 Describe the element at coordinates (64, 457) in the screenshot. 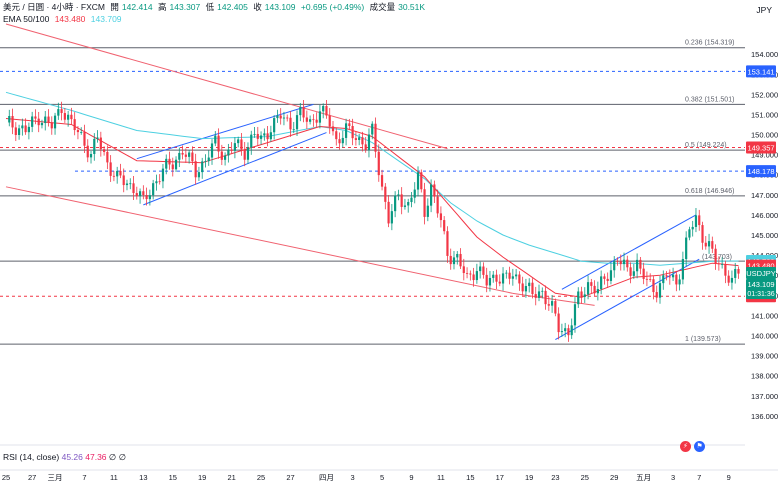

I see `rsi-legend: RSI (14, close) 45.26 47.36 ∅ ∅` at that location.